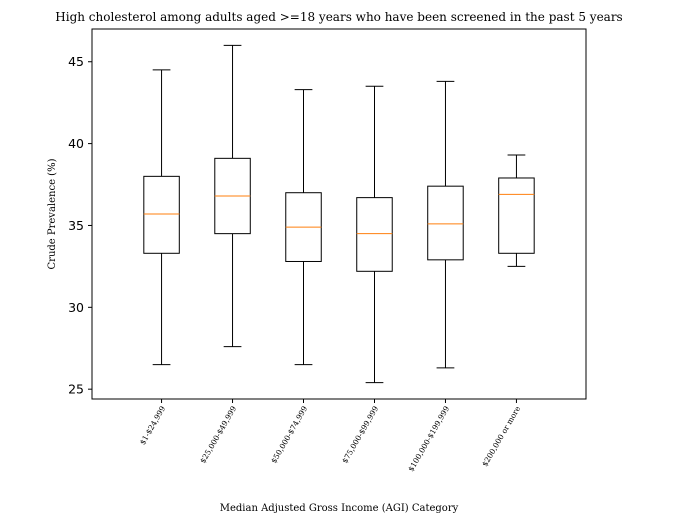 The height and width of the screenshot is (524, 678). Describe the element at coordinates (428, 438) in the screenshot. I see `x-tick-label: $100,000-$199,999` at that location.